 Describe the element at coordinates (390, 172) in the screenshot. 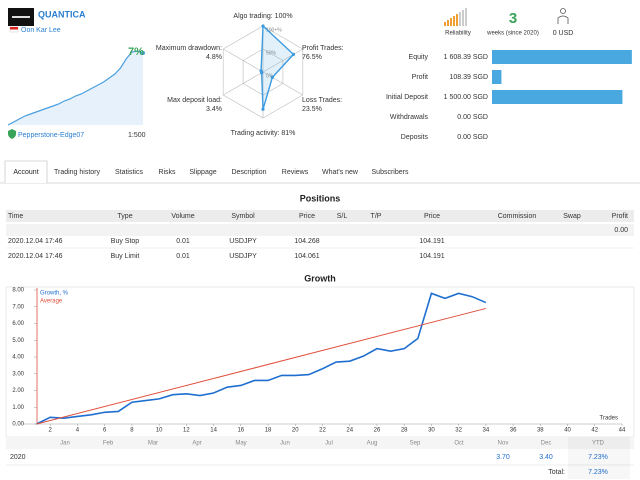

I see `tab: Subscribers` at that location.